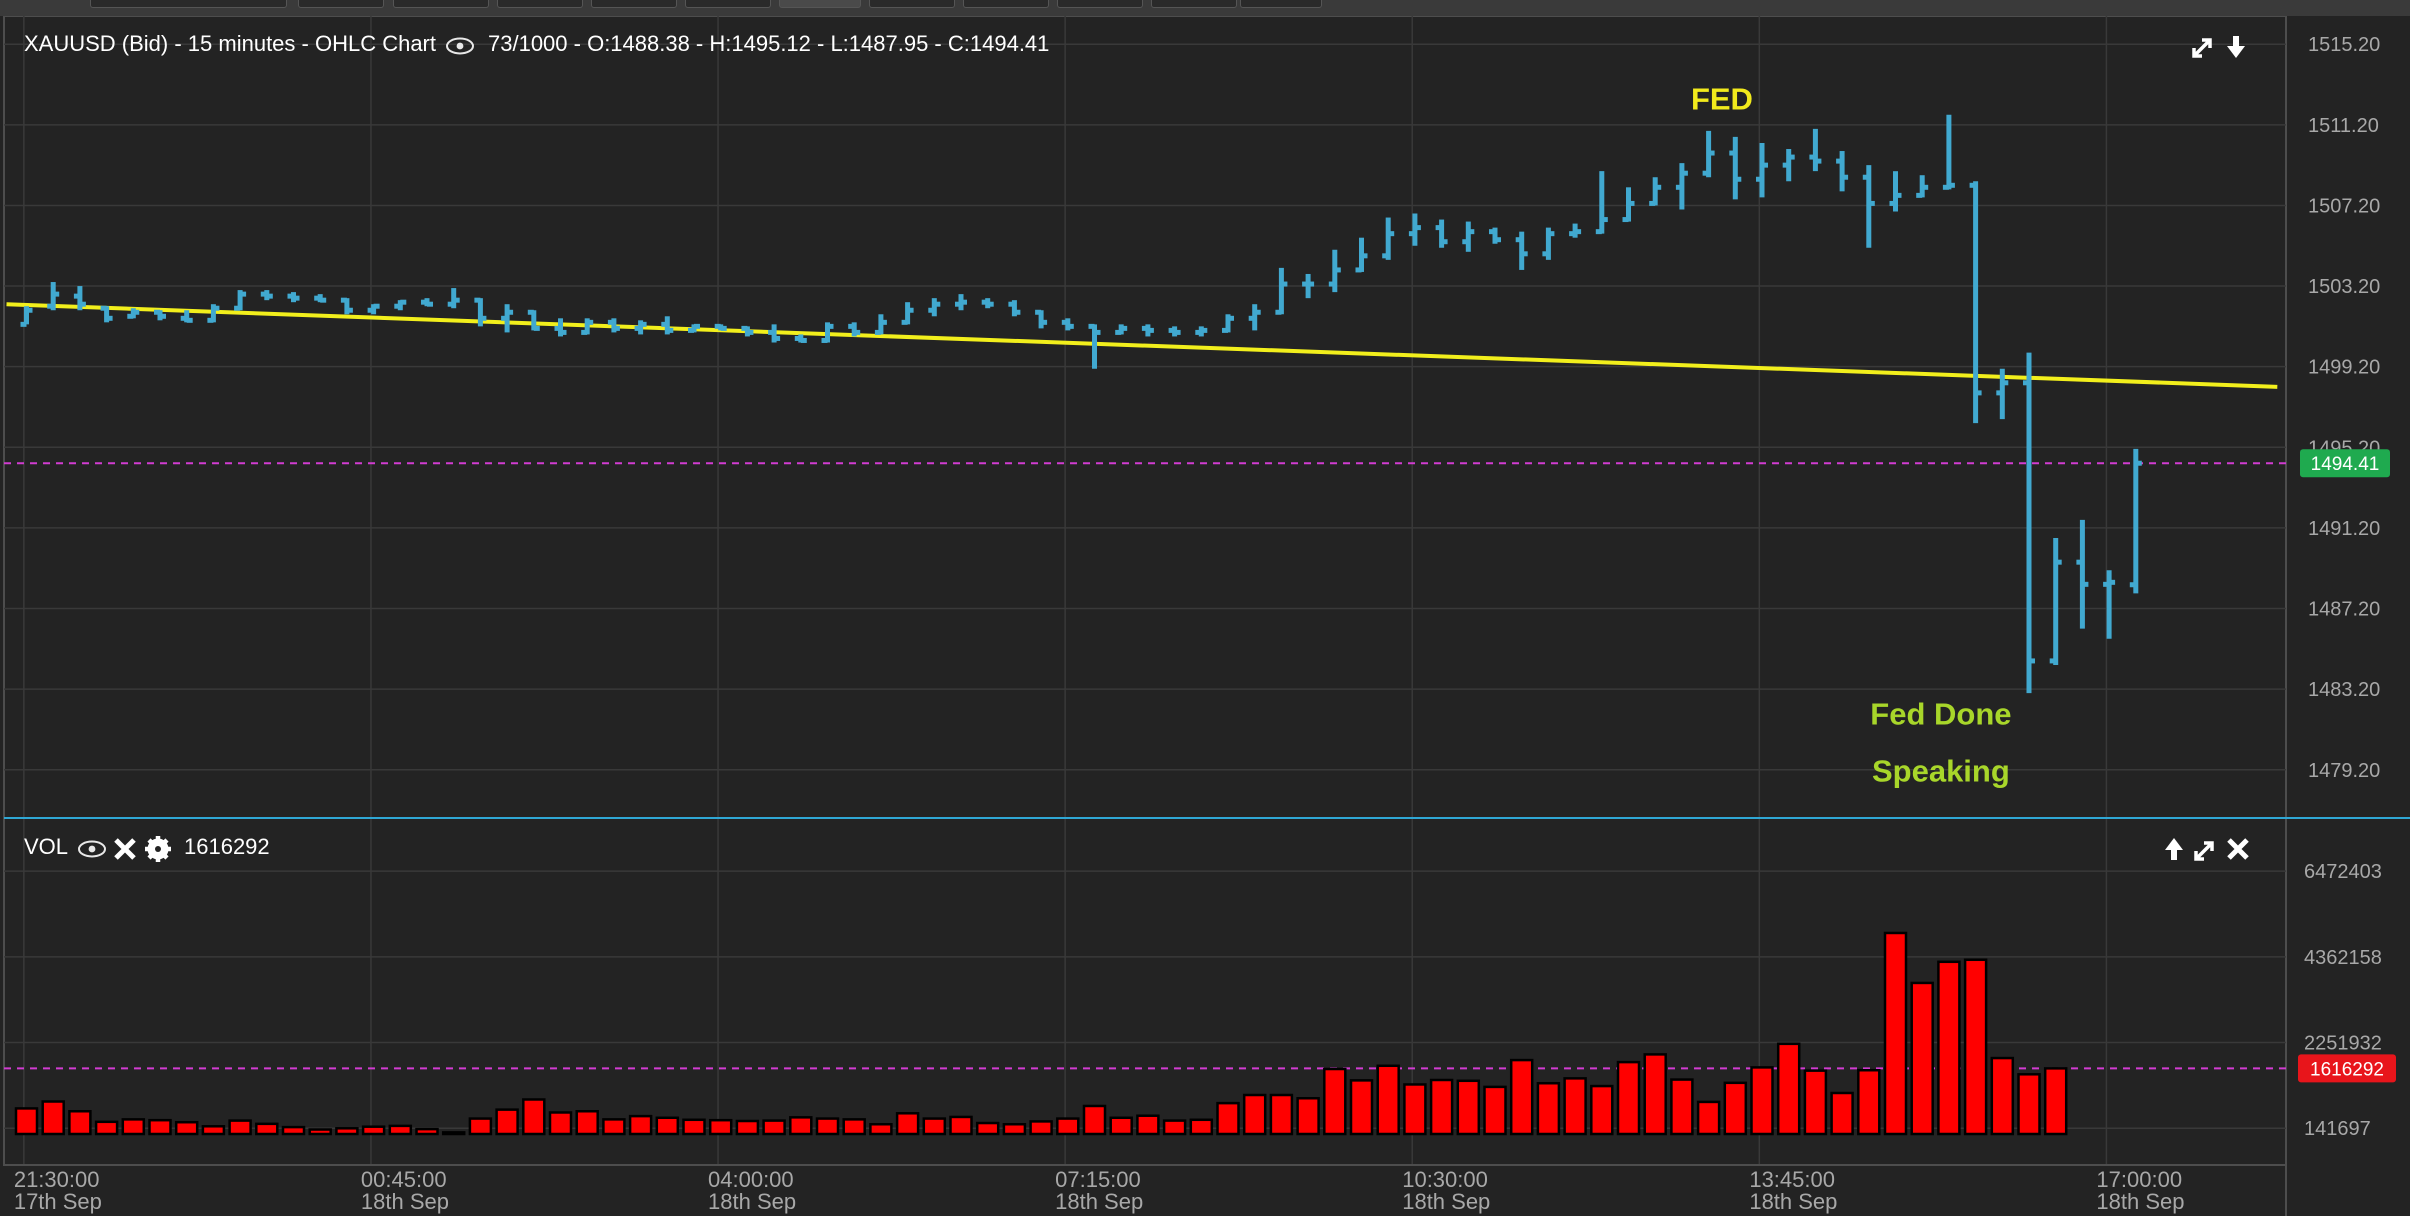  I want to click on arrow-up-icon, so click(2174, 849).